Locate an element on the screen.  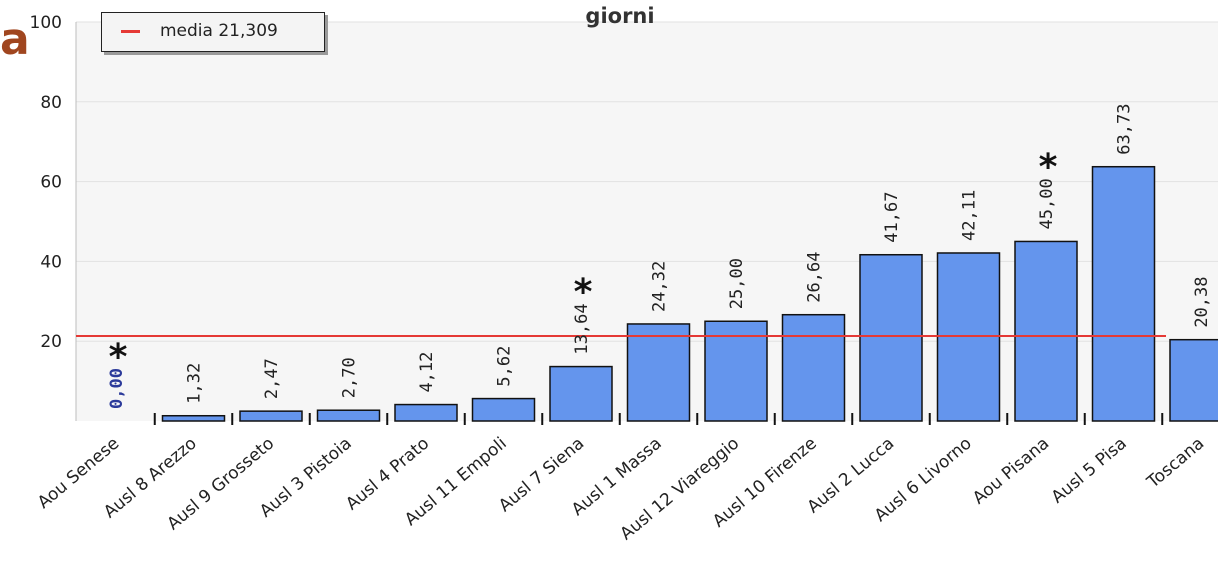
y-tick-label: 40 is located at coordinates (51, 262).